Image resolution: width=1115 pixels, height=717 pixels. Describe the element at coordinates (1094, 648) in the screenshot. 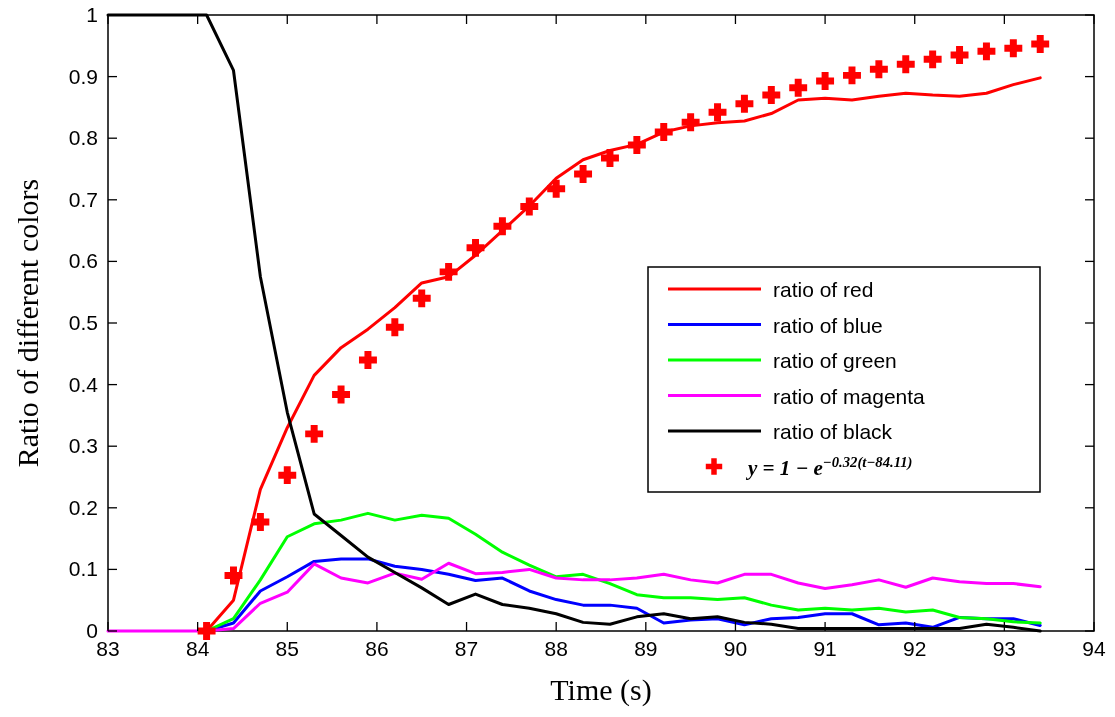

I see `x-tick-label: 94` at that location.